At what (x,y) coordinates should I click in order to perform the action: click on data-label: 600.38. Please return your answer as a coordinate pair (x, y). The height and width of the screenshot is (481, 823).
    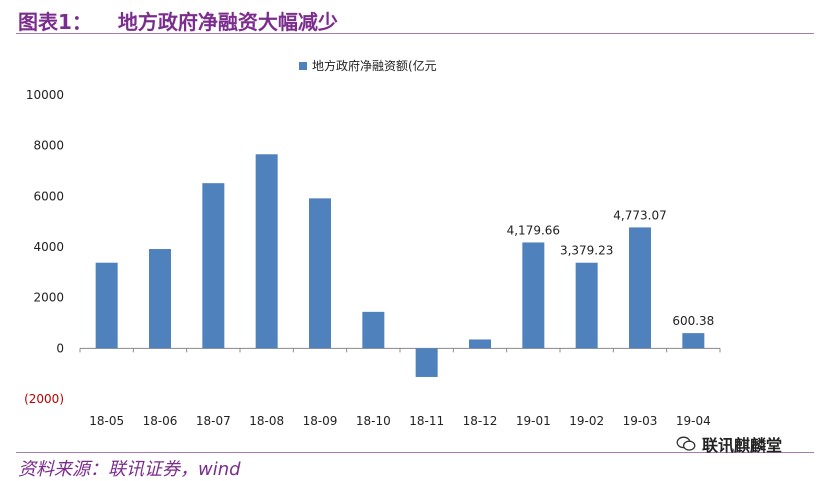
    Looking at the image, I should click on (693, 321).